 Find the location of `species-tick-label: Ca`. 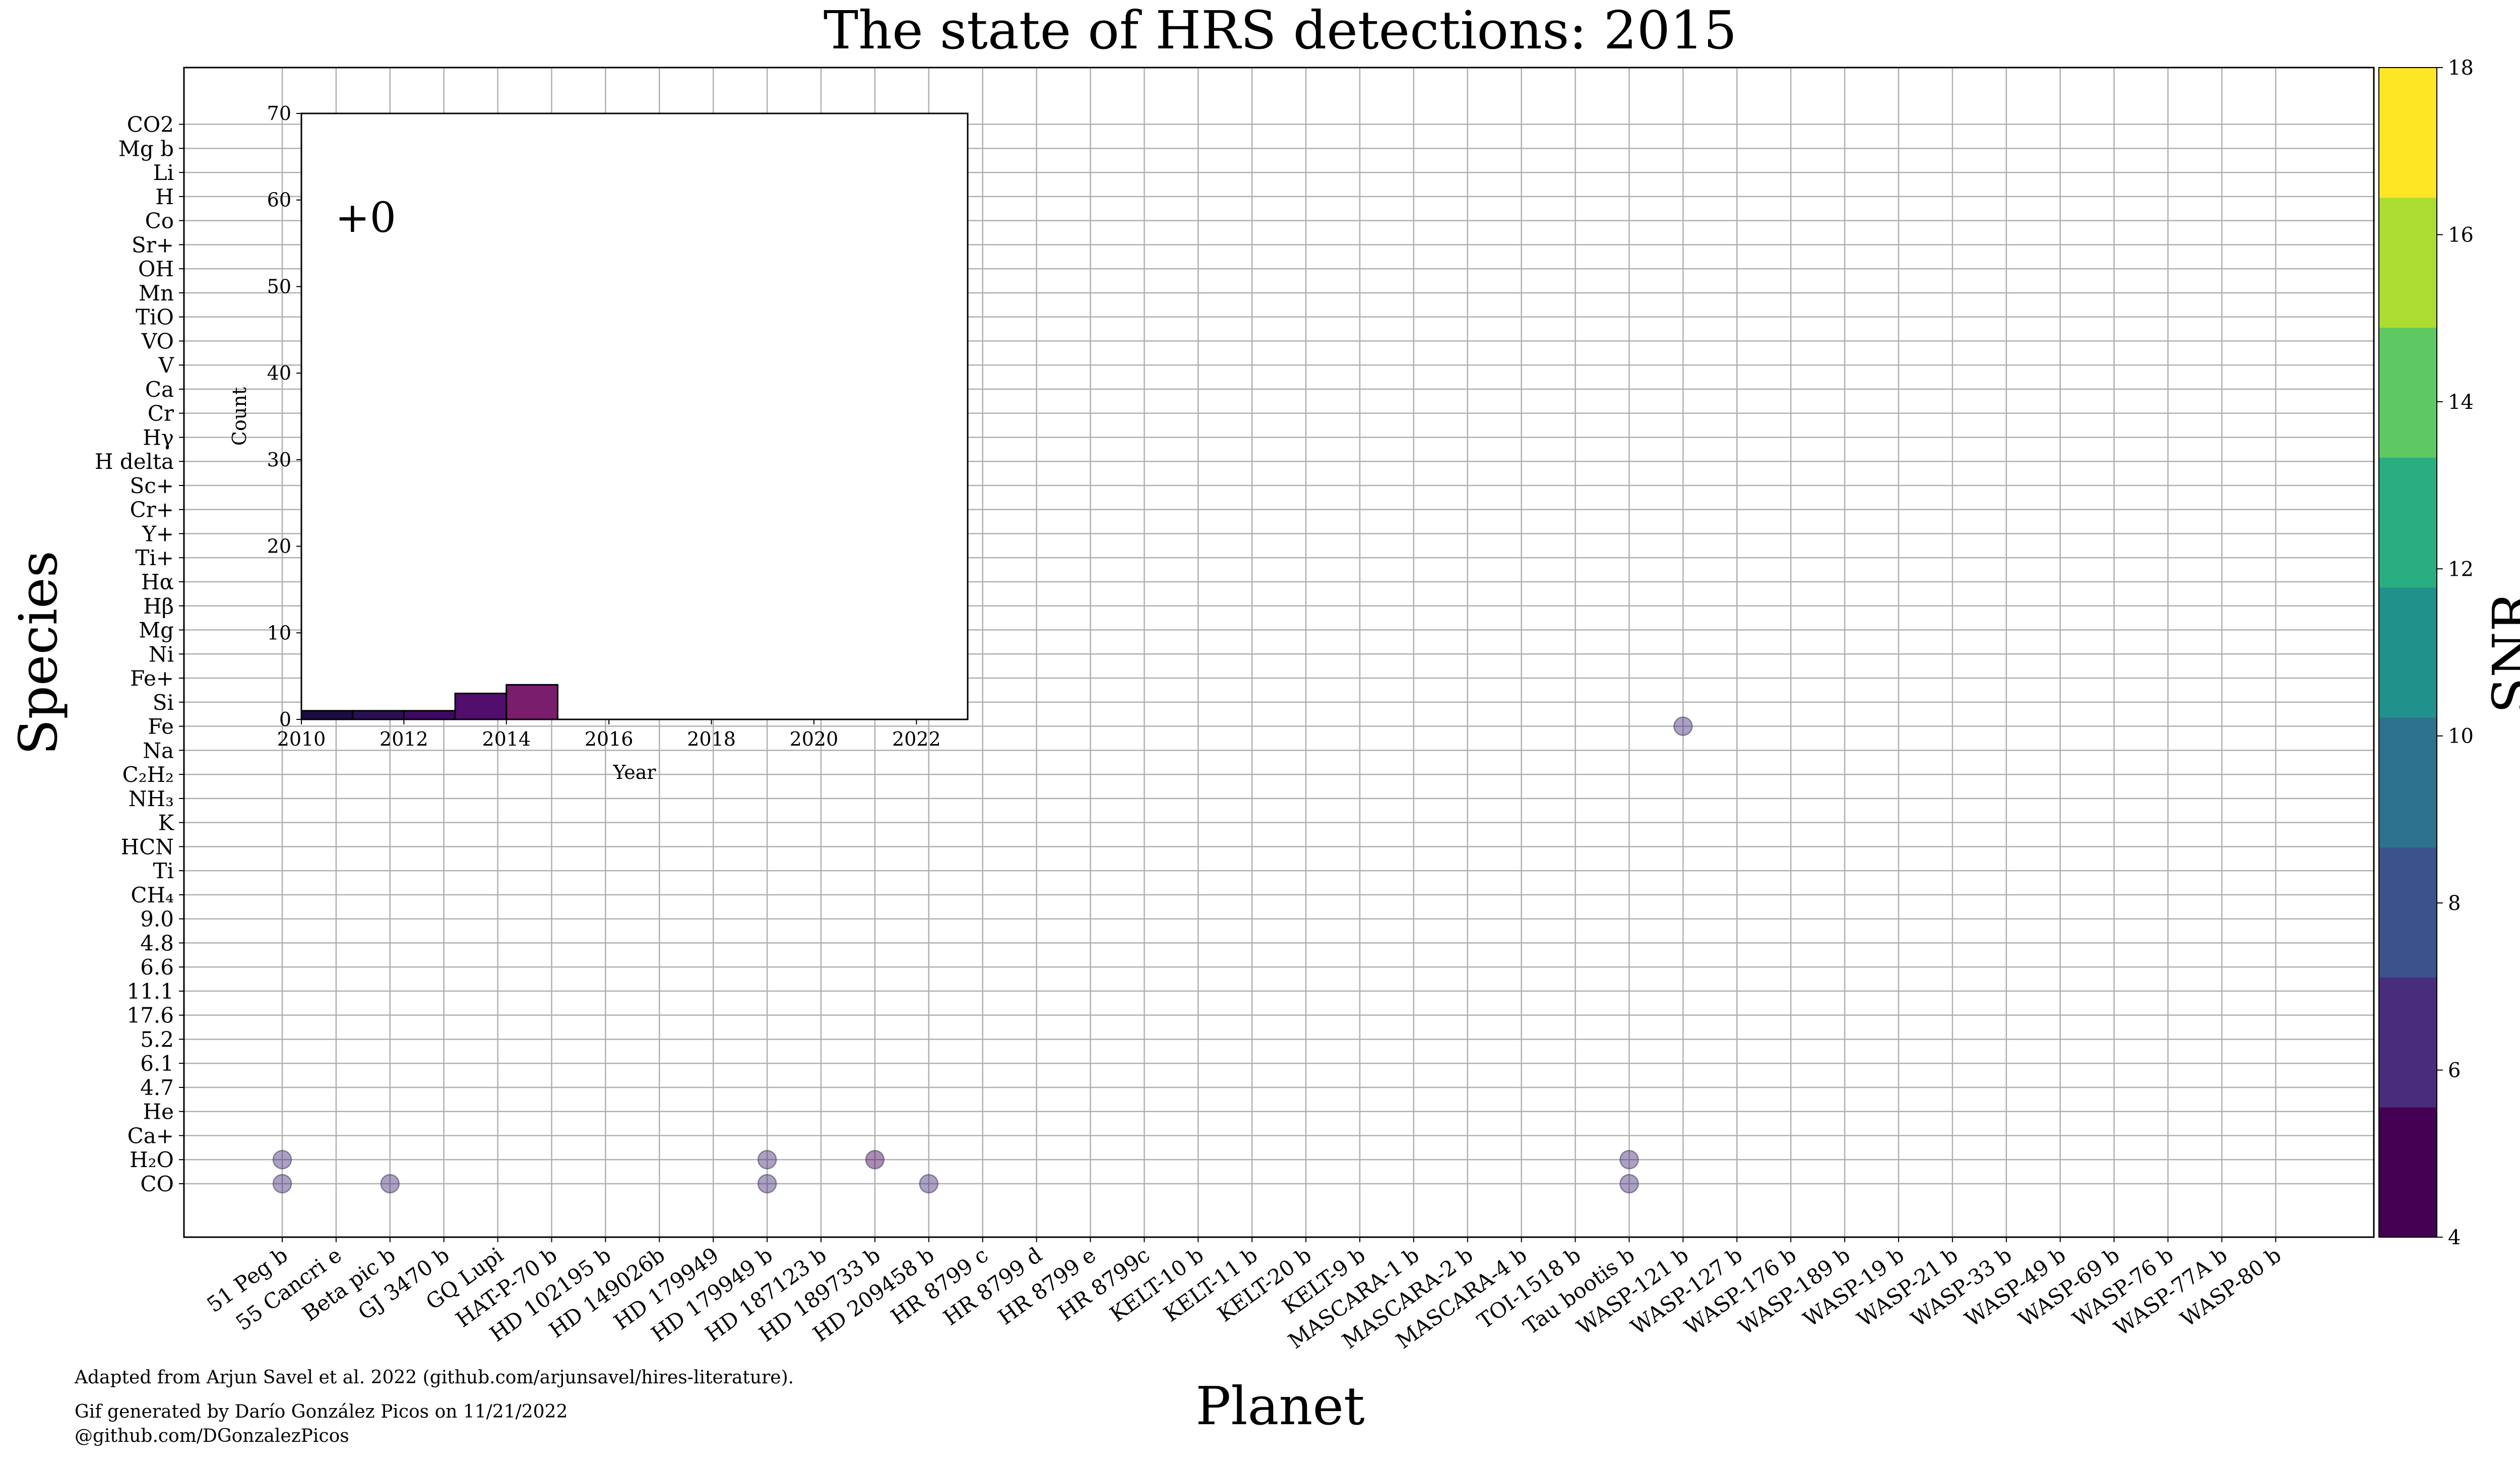

species-tick-label: Ca is located at coordinates (159, 389).